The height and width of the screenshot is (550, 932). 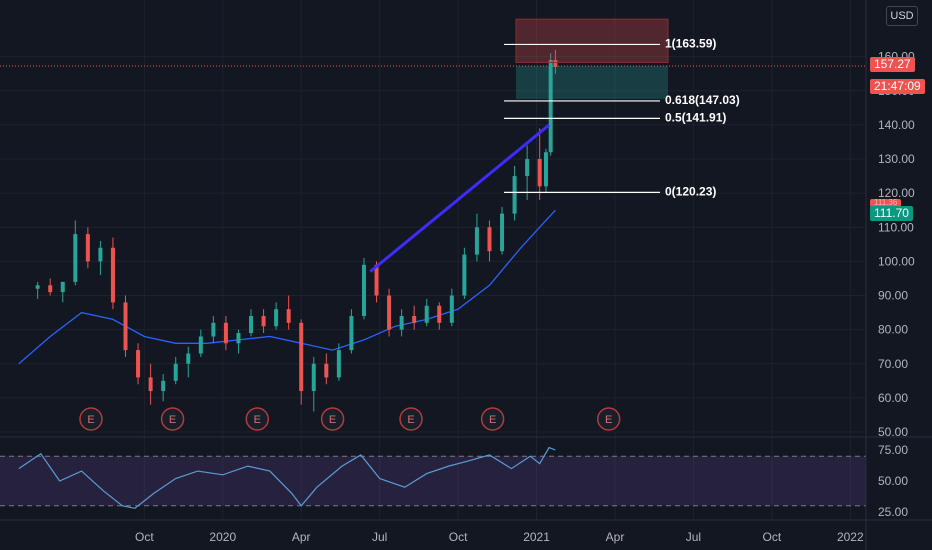 I want to click on trendline, so click(x=460, y=198).